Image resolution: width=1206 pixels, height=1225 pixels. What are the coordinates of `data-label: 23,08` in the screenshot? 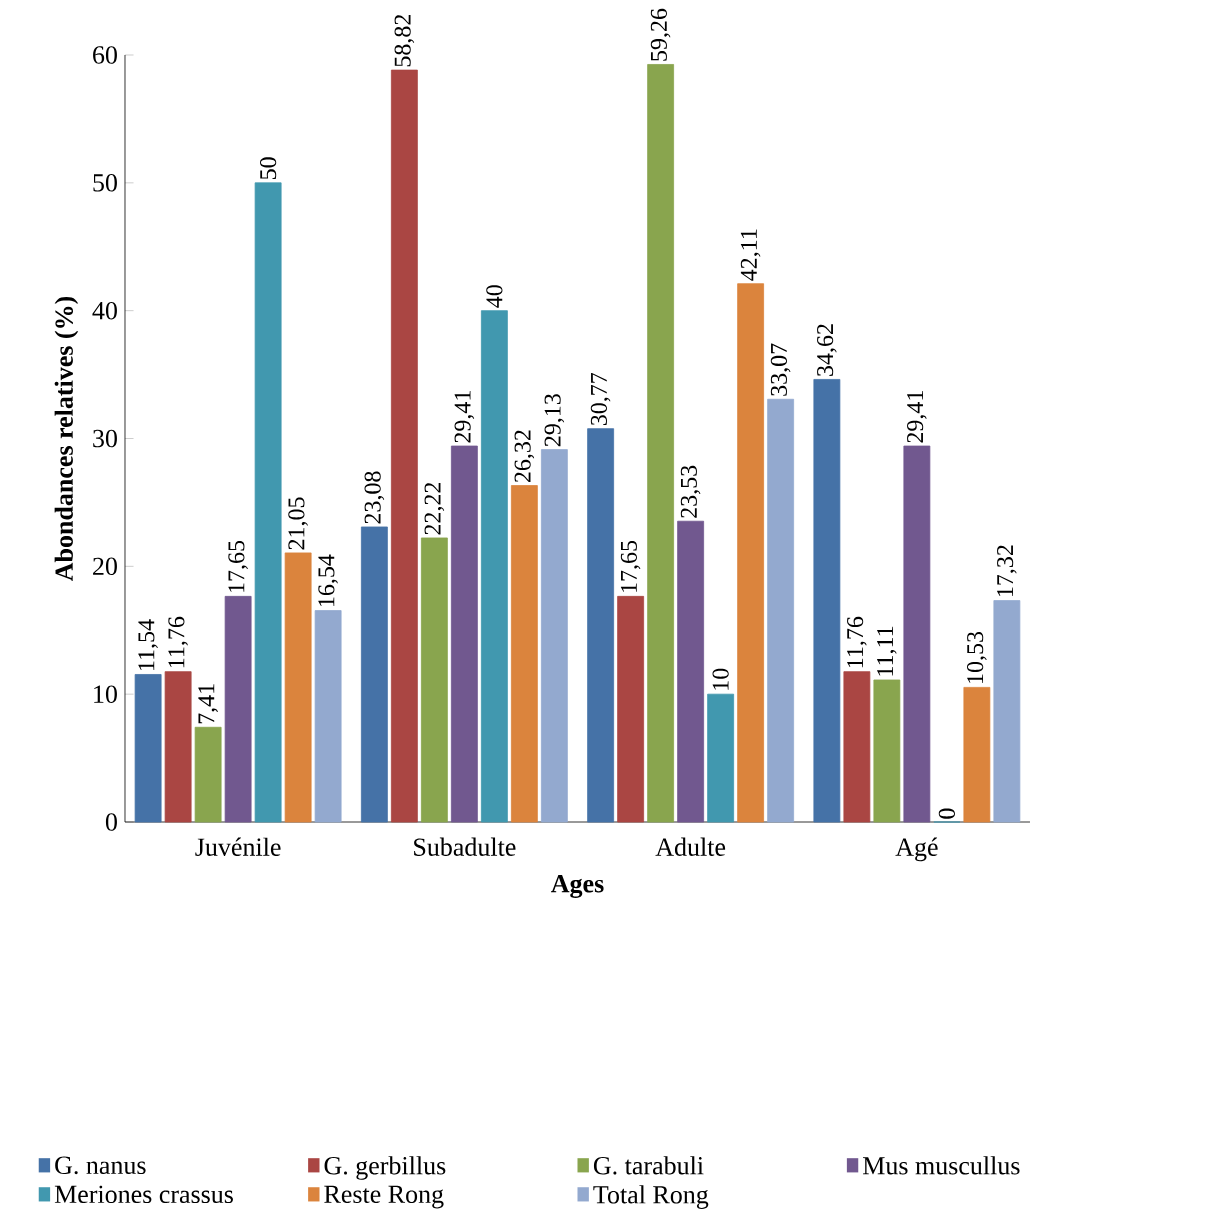 It's located at (374, 497).